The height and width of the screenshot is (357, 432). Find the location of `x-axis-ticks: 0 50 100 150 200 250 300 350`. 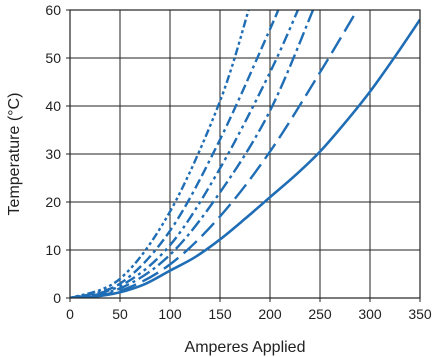

x-axis-ticks: 0 50 100 150 200 250 300 350 is located at coordinates (249, 310).